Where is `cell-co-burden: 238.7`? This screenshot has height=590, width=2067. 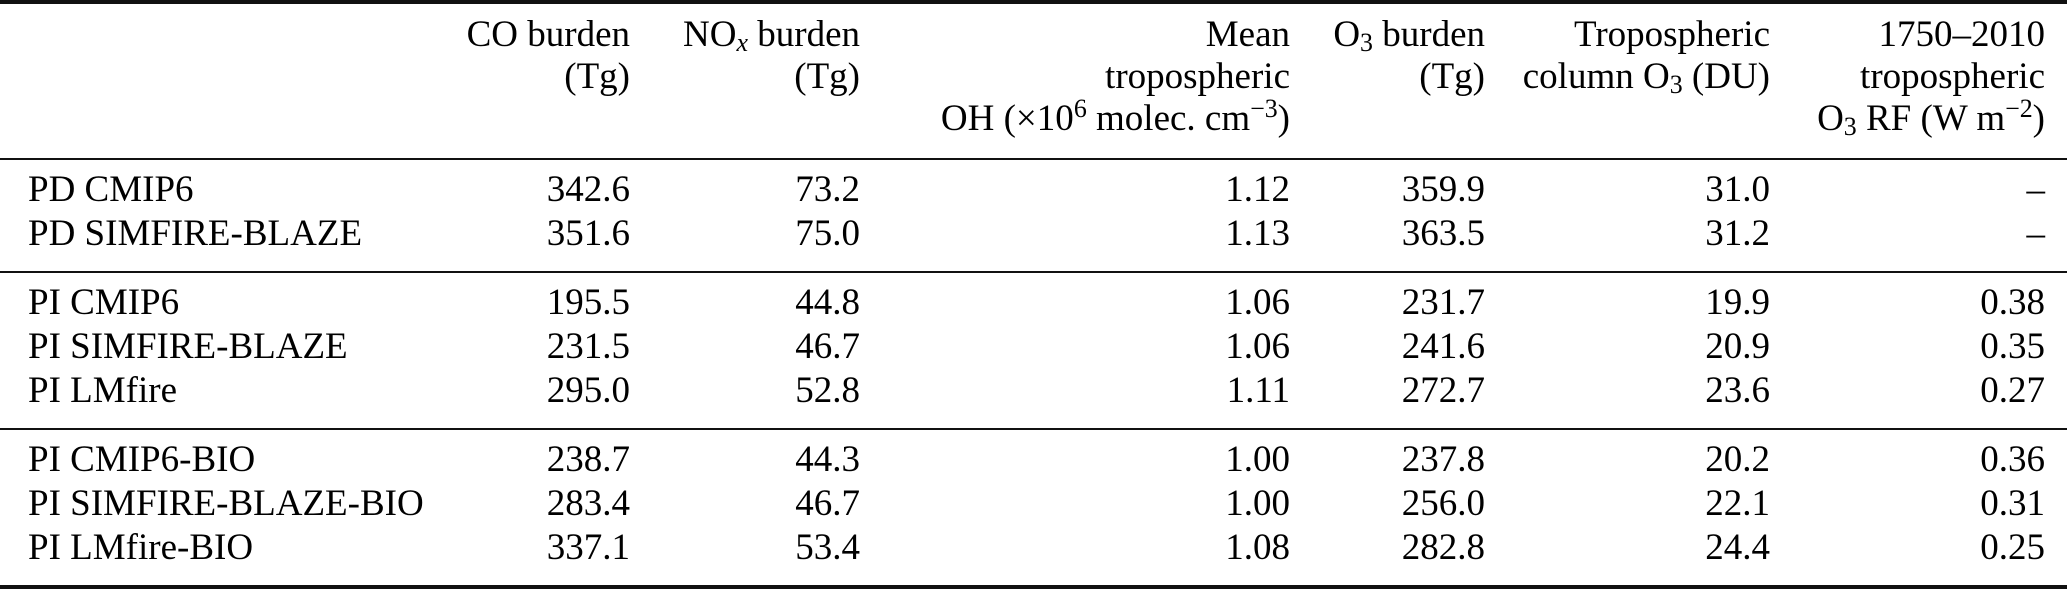
cell-co-burden: 238.7 is located at coordinates (588, 459).